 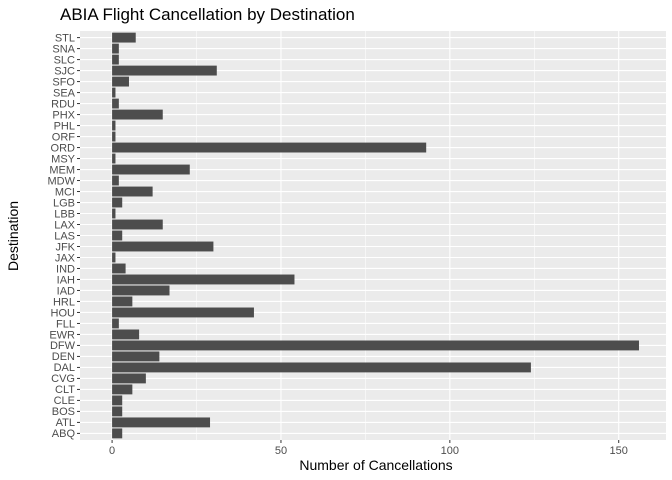 What do you see at coordinates (114, 92) in the screenshot?
I see `bar-sea` at bounding box center [114, 92].